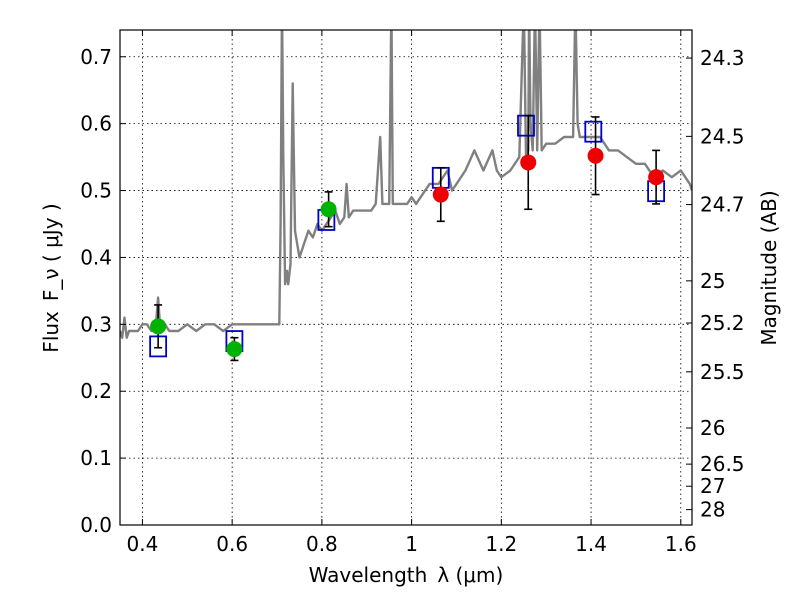 Image resolution: width=800 pixels, height=600 pixels. Describe the element at coordinates (712, 486) in the screenshot. I see `y2-tick-label: 27` at that location.